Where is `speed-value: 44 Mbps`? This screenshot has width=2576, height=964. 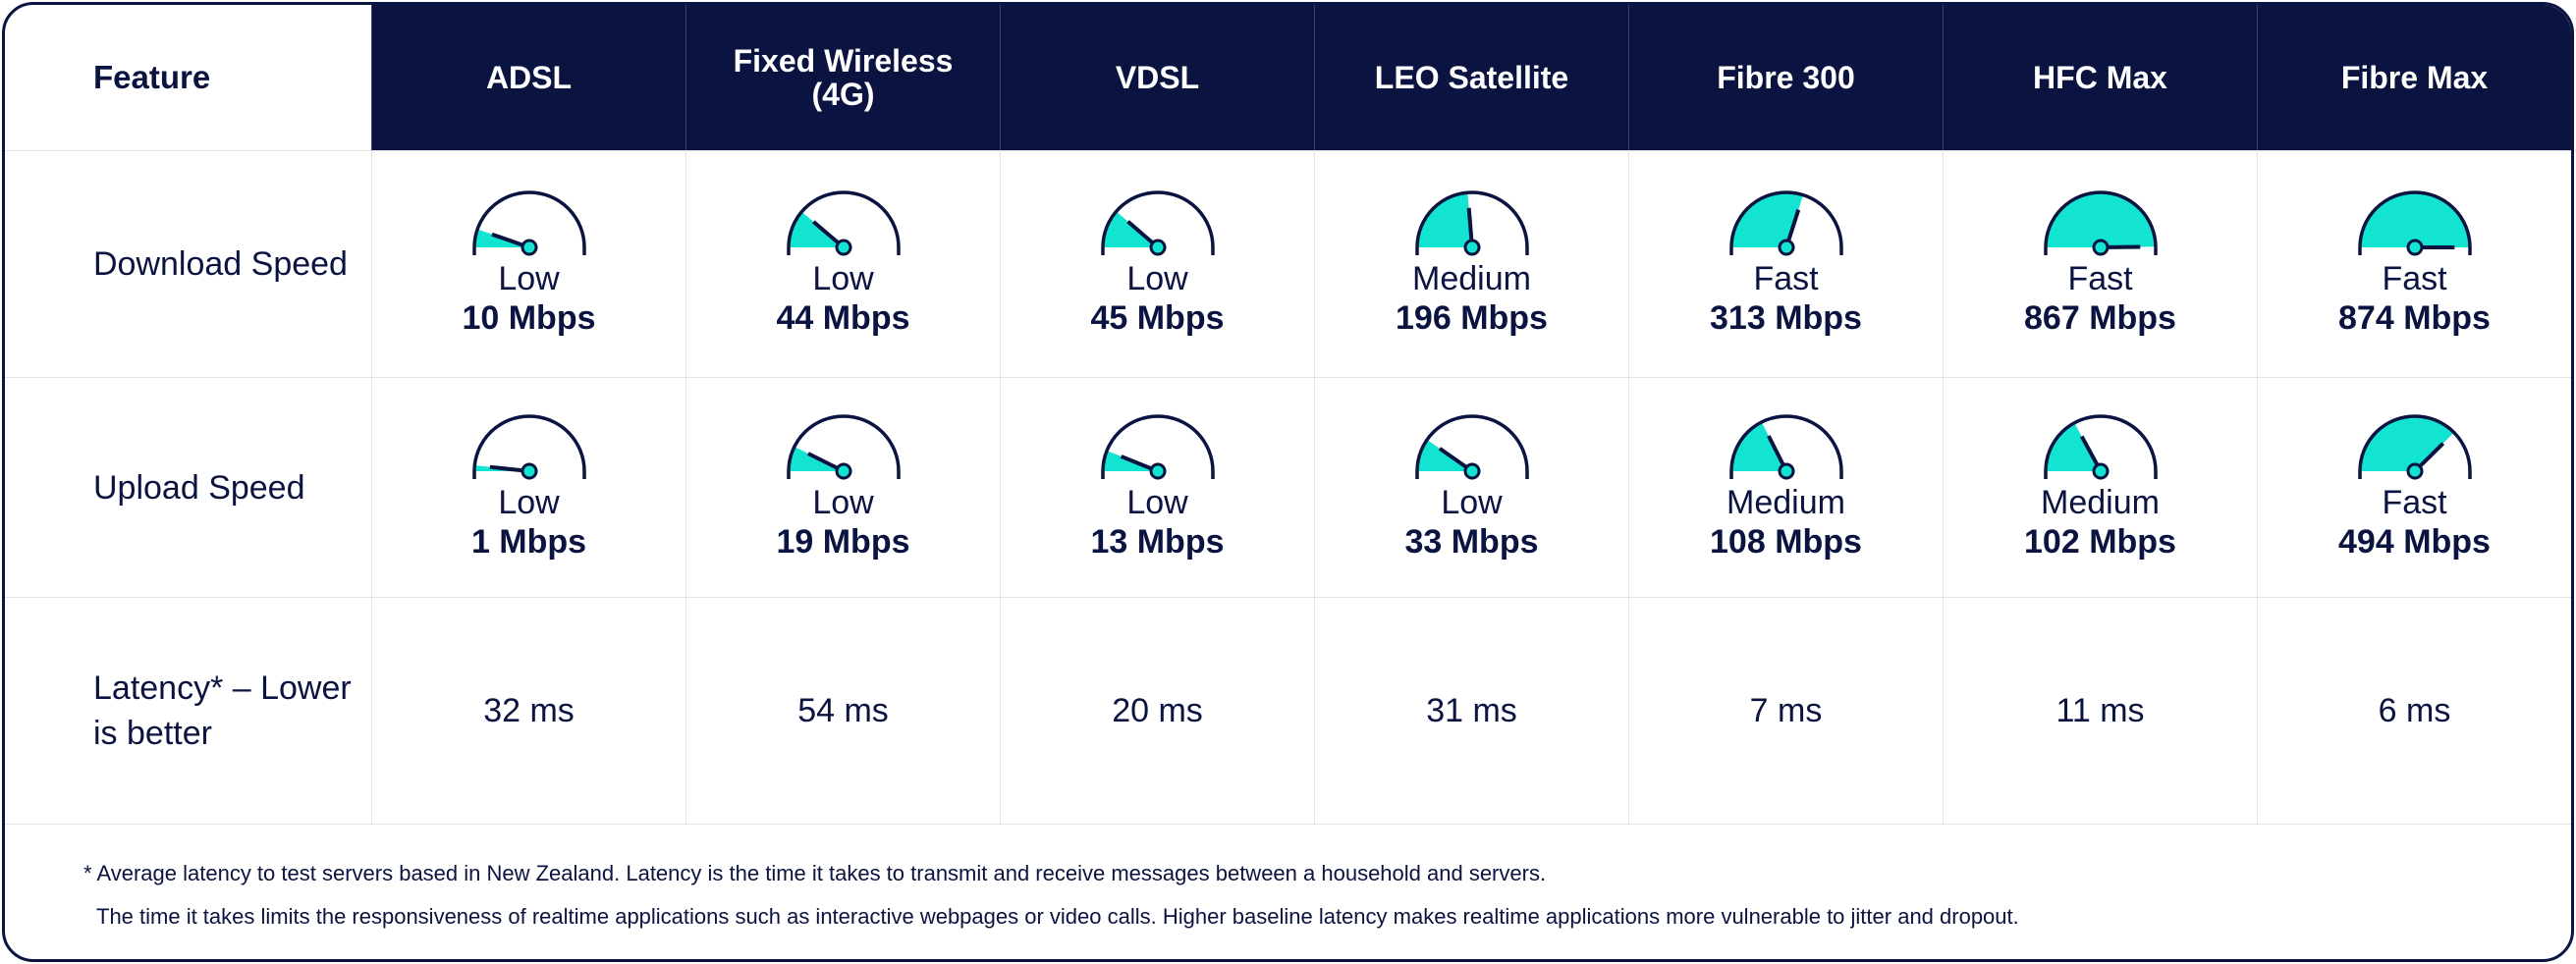
speed-value: 44 Mbps is located at coordinates (843, 318).